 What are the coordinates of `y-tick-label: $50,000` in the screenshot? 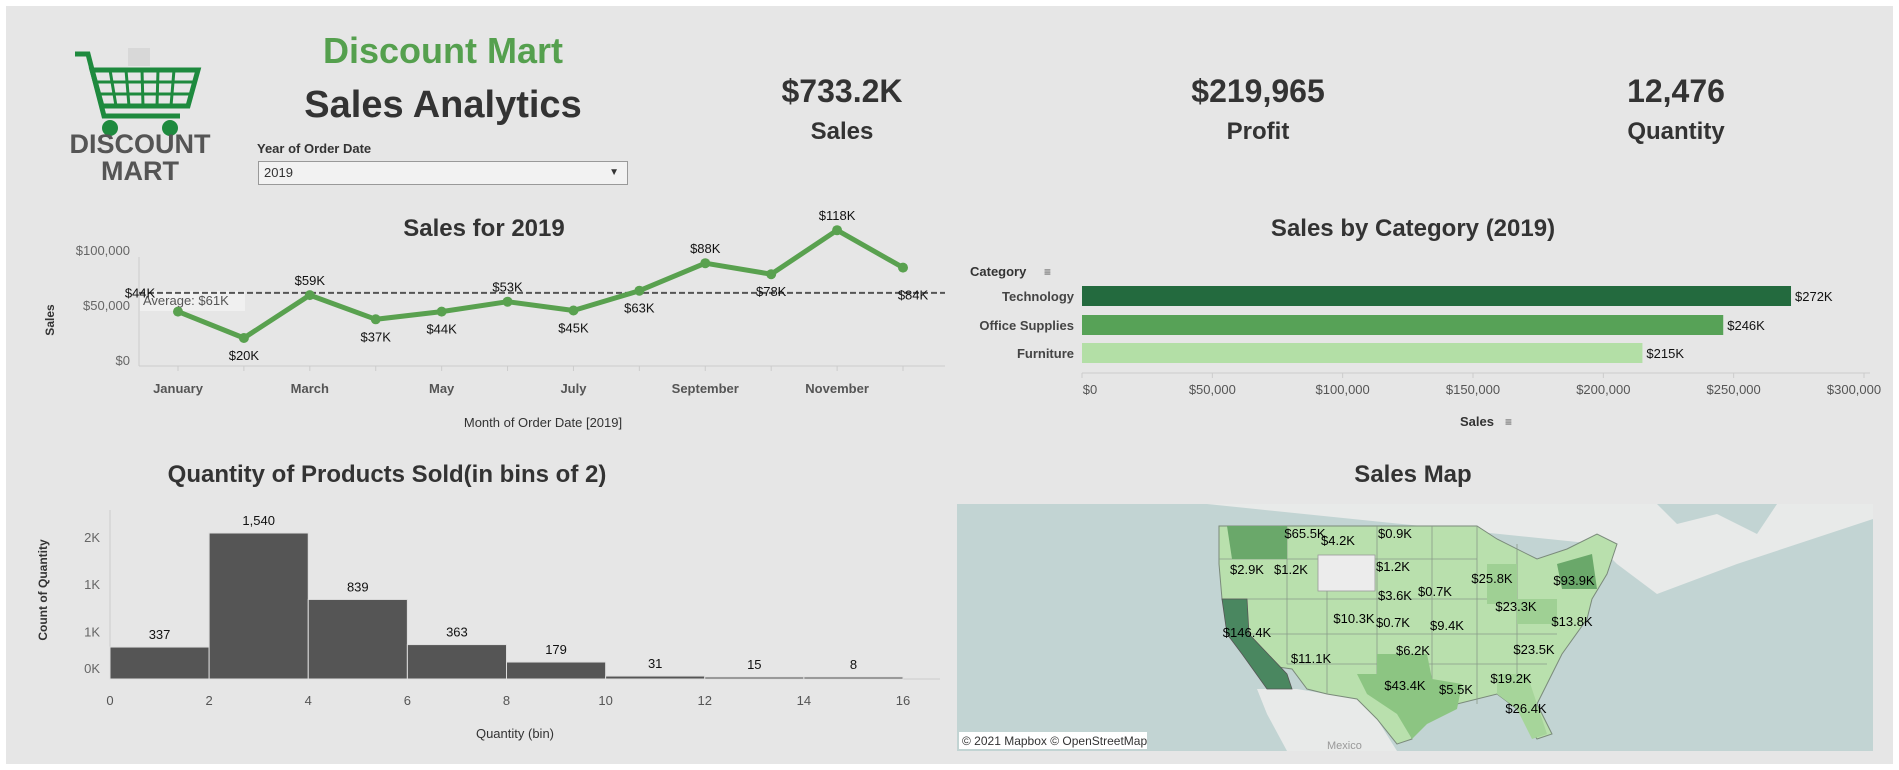 It's located at (106, 305).